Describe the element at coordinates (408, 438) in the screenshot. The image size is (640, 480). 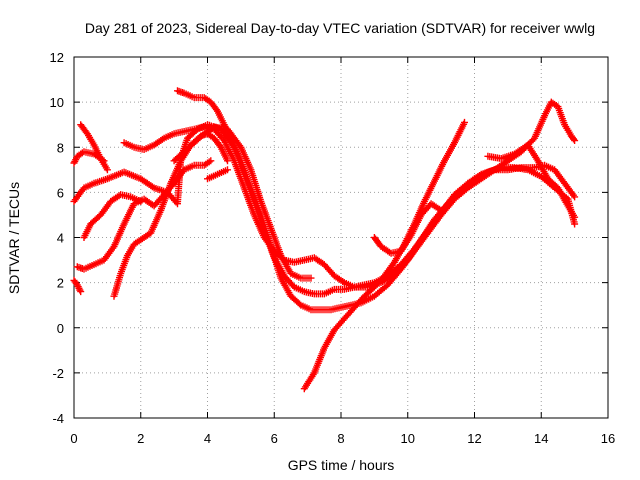
I see `x-tick-label: 10` at that location.